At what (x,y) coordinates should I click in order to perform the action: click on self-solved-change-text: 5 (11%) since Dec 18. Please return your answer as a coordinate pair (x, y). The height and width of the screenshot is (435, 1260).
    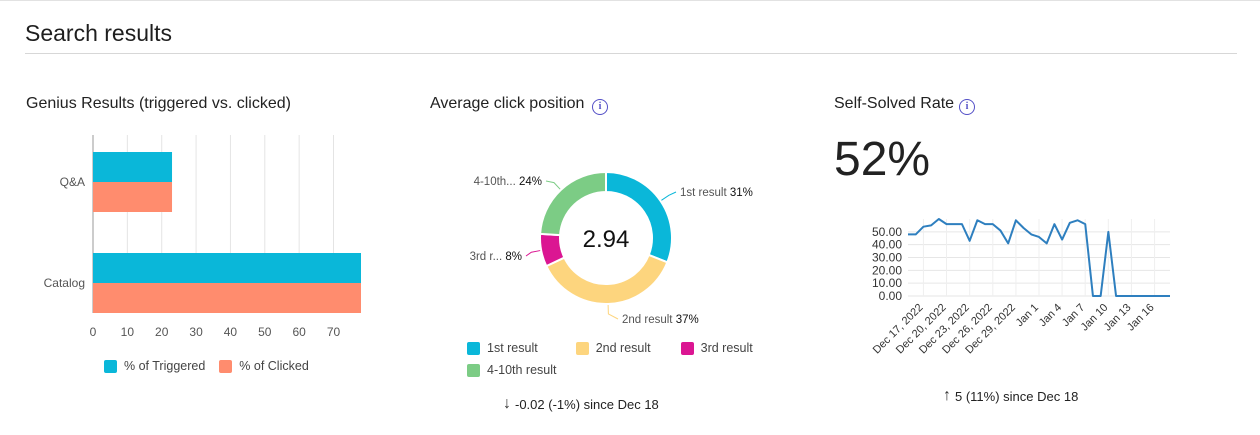
    Looking at the image, I should click on (1017, 396).